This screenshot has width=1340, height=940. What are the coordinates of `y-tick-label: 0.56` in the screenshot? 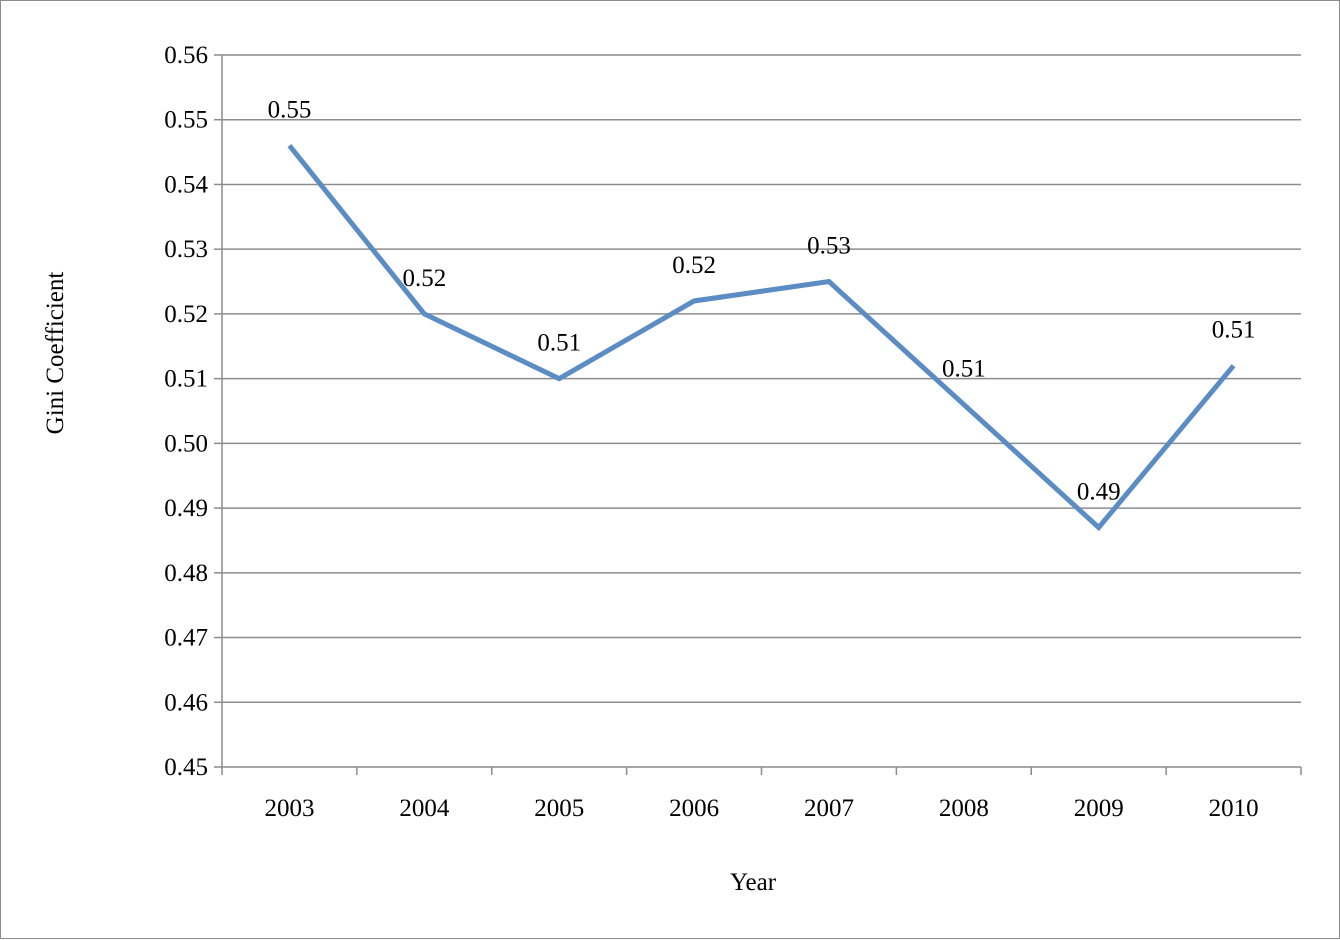 It's located at (186, 55).